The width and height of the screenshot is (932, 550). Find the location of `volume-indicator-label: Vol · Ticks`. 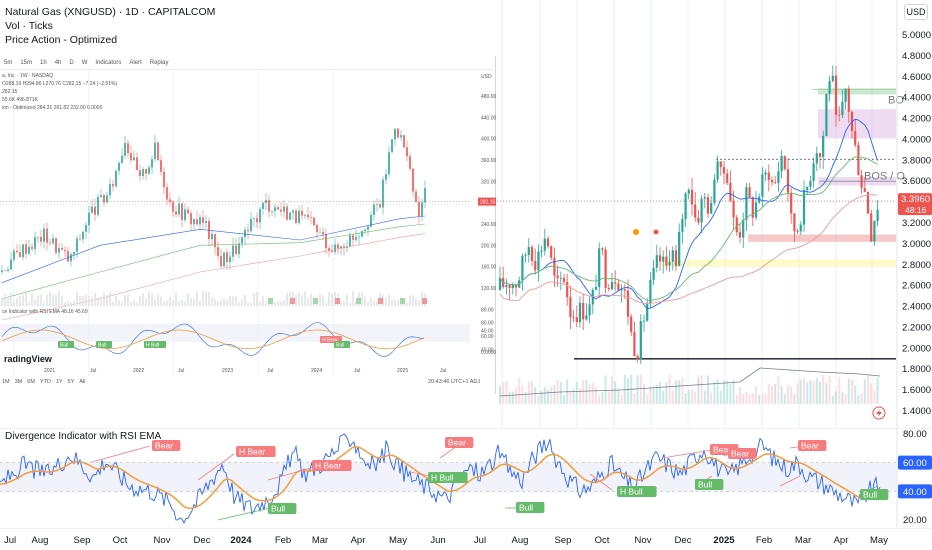

volume-indicator-label: Vol · Ticks is located at coordinates (29, 26).